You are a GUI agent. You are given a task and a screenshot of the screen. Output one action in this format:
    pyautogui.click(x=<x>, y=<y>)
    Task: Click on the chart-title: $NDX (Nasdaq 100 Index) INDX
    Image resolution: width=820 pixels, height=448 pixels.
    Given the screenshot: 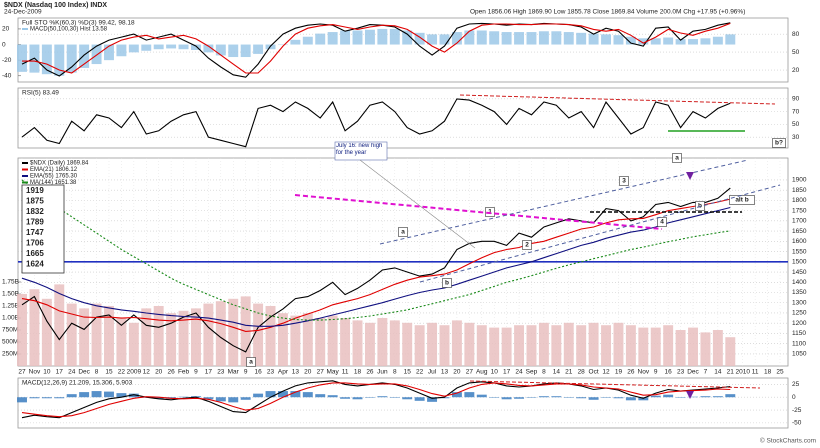 What is the action you would take?
    pyautogui.click(x=55, y=5)
    